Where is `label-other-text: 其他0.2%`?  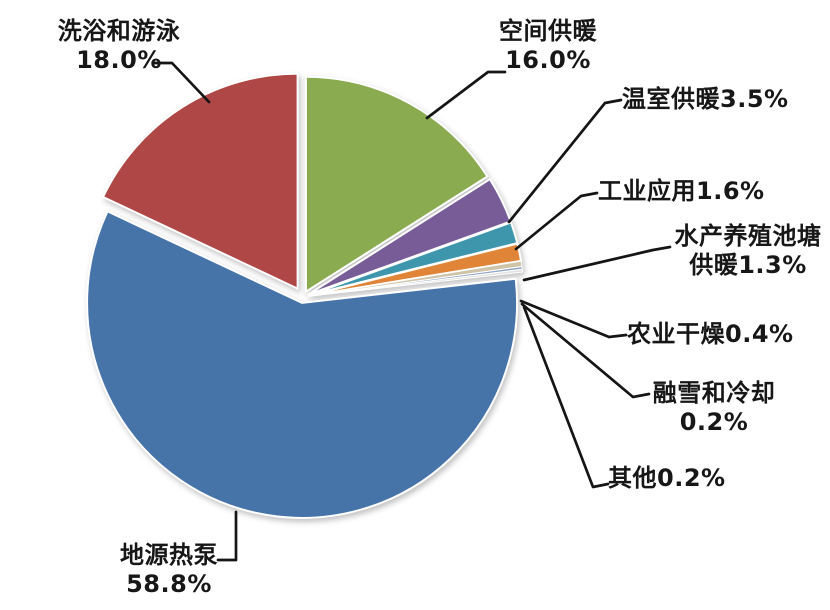
label-other-text: 其他0.2% is located at coordinates (667, 478).